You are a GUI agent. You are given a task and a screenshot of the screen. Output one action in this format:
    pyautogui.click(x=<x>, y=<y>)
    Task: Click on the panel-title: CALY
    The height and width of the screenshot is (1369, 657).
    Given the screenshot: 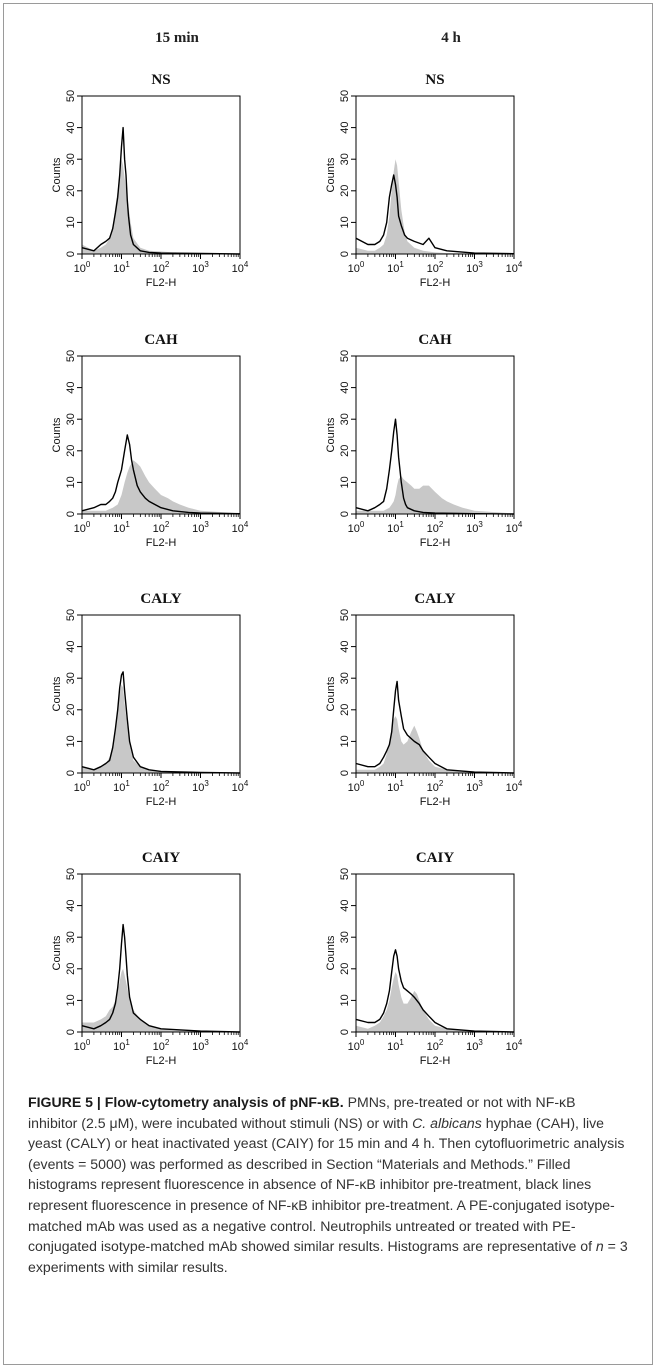 What is the action you would take?
    pyautogui.click(x=160, y=599)
    